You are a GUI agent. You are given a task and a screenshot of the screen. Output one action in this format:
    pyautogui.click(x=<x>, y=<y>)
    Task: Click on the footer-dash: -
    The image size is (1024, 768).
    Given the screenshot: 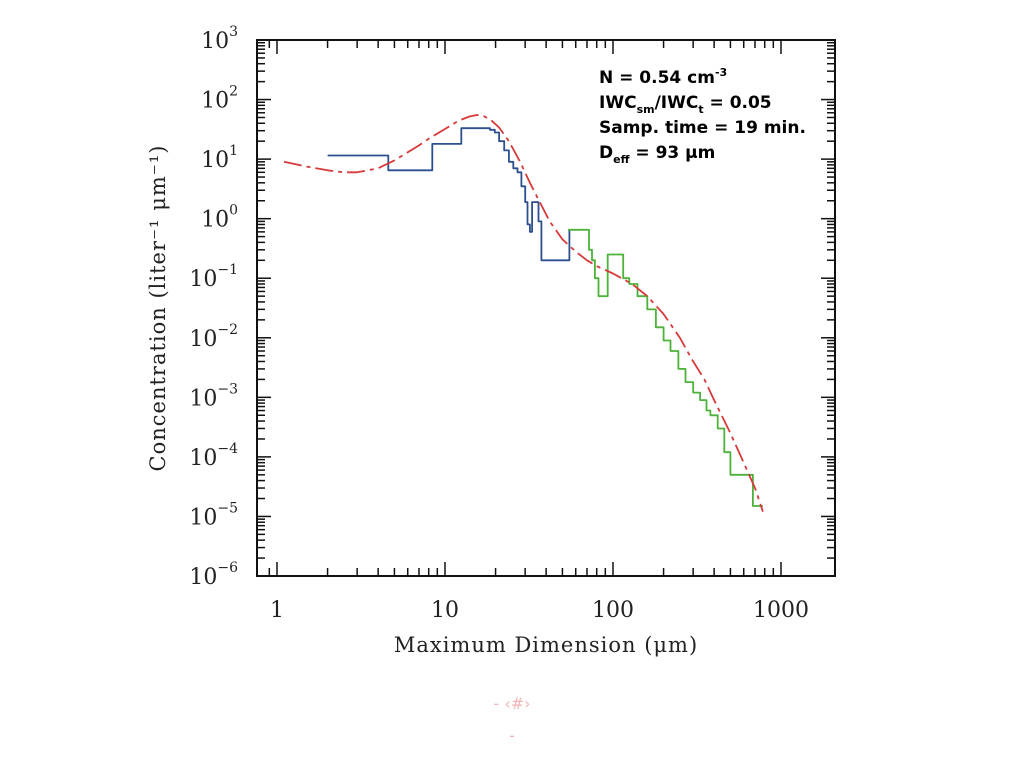 What is the action you would take?
    pyautogui.click(x=512, y=735)
    